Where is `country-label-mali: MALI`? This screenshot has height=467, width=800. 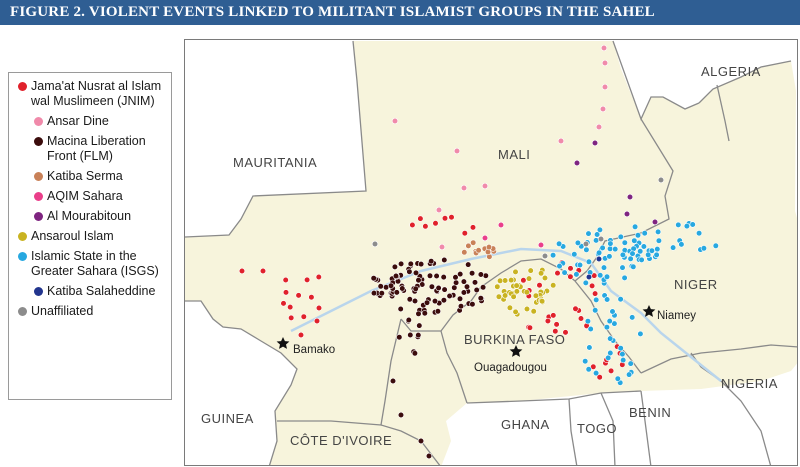
country-label-mali: MALI is located at coordinates (514, 154).